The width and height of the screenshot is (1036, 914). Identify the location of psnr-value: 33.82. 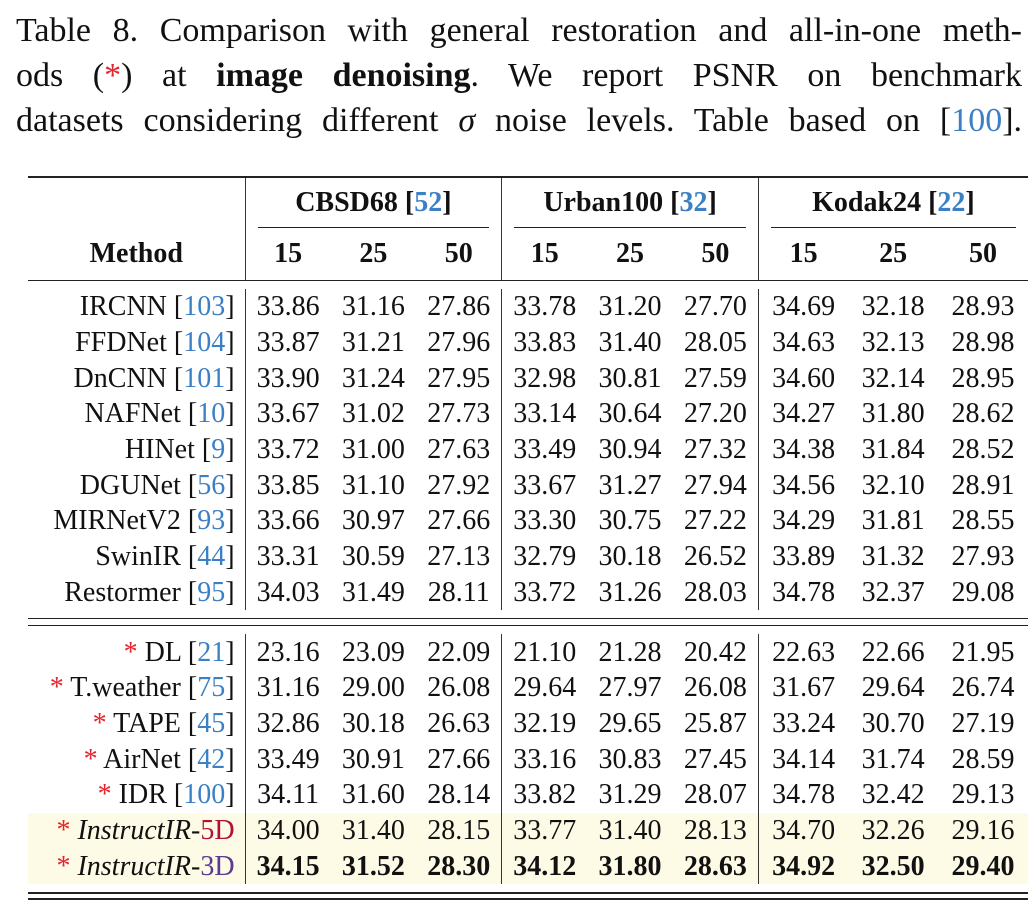
(544, 794).